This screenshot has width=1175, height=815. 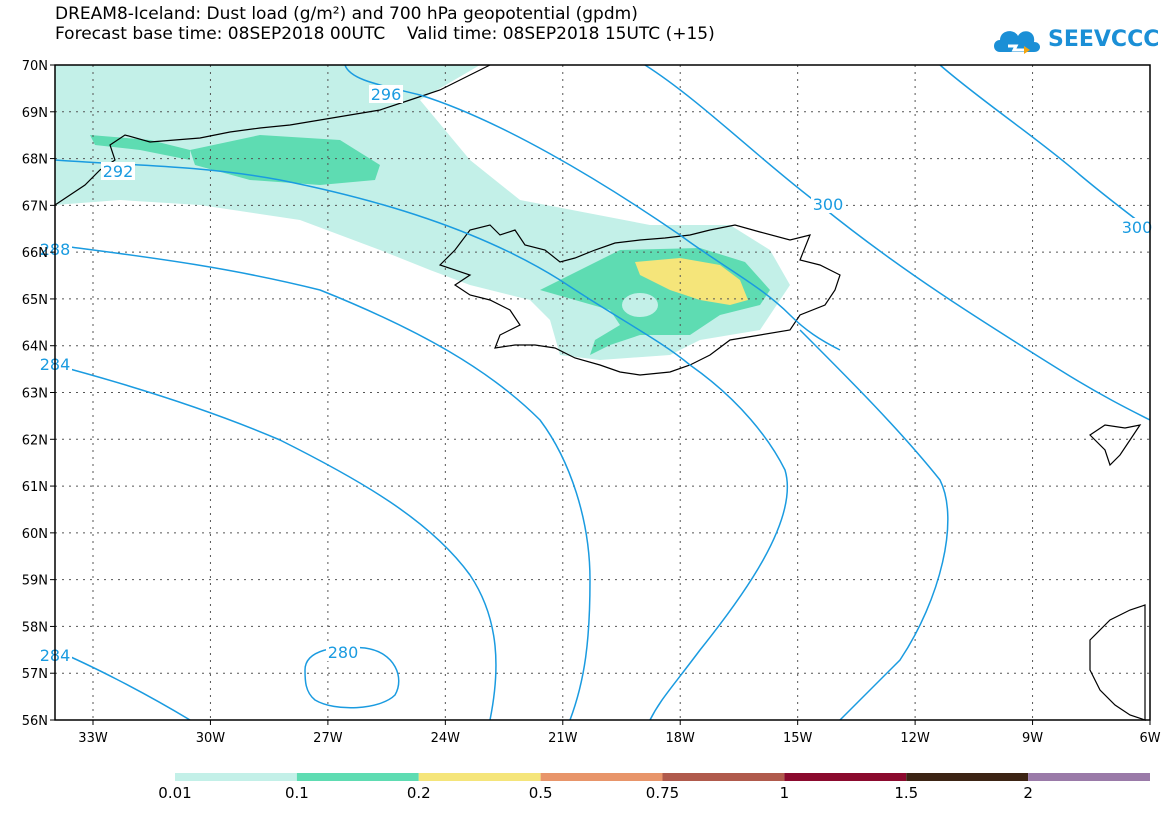 I want to click on scotland-coast, so click(x=1117, y=662).